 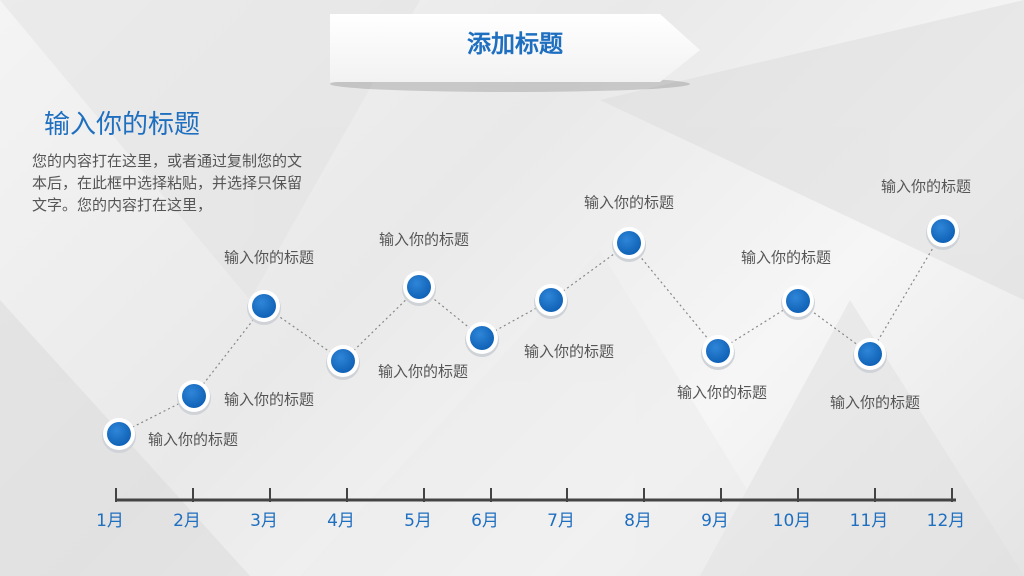 I want to click on month-label: 4月, so click(x=341, y=521).